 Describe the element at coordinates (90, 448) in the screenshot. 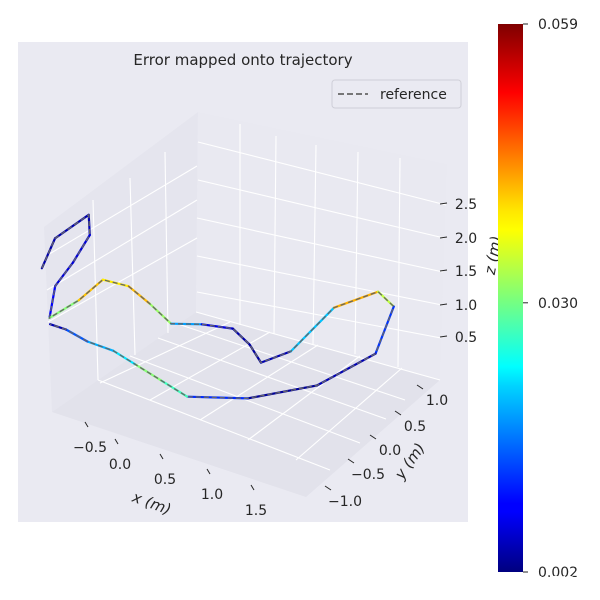

I see `x-tick-label: −0.5` at that location.